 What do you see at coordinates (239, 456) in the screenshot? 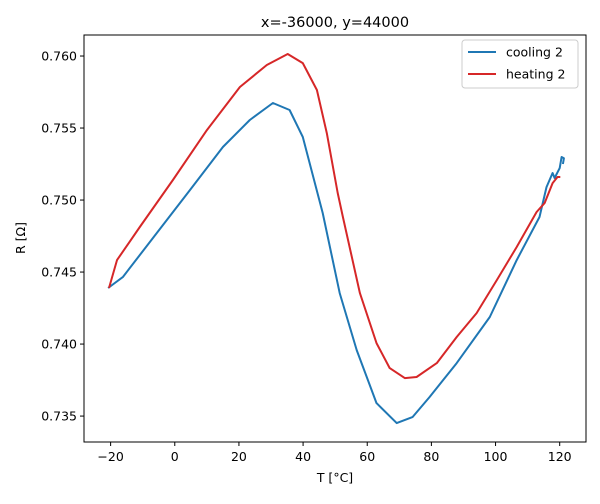
I see `x-tick-label: 20` at bounding box center [239, 456].